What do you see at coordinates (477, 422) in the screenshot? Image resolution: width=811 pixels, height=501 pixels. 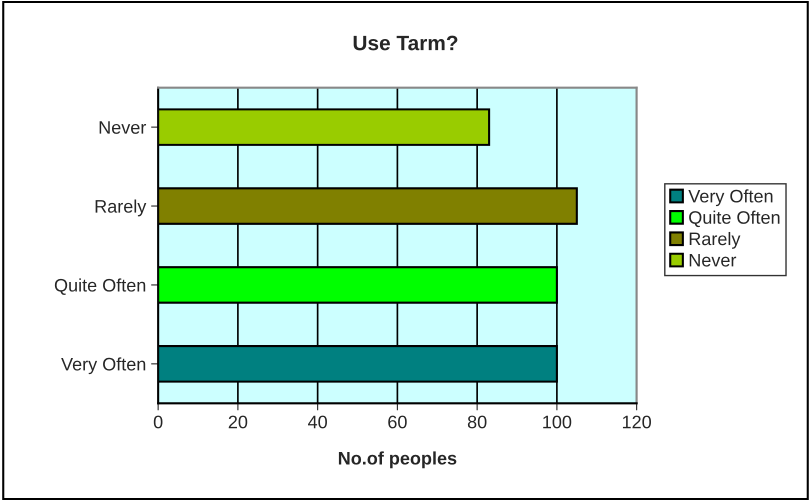 I see `x-tick-label: 80` at bounding box center [477, 422].